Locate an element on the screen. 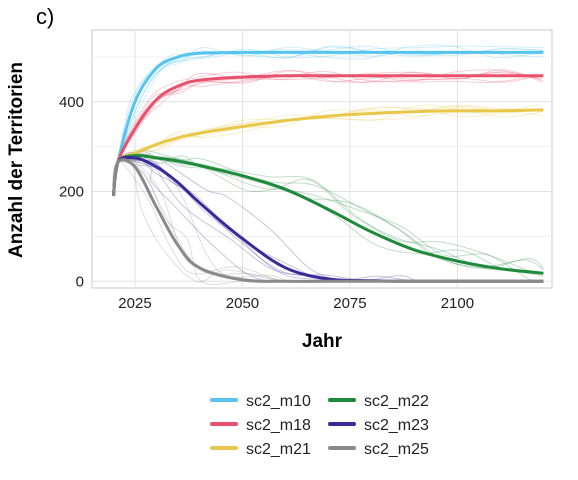 The height and width of the screenshot is (480, 578). x-axis-title: Jahr is located at coordinates (322, 341).